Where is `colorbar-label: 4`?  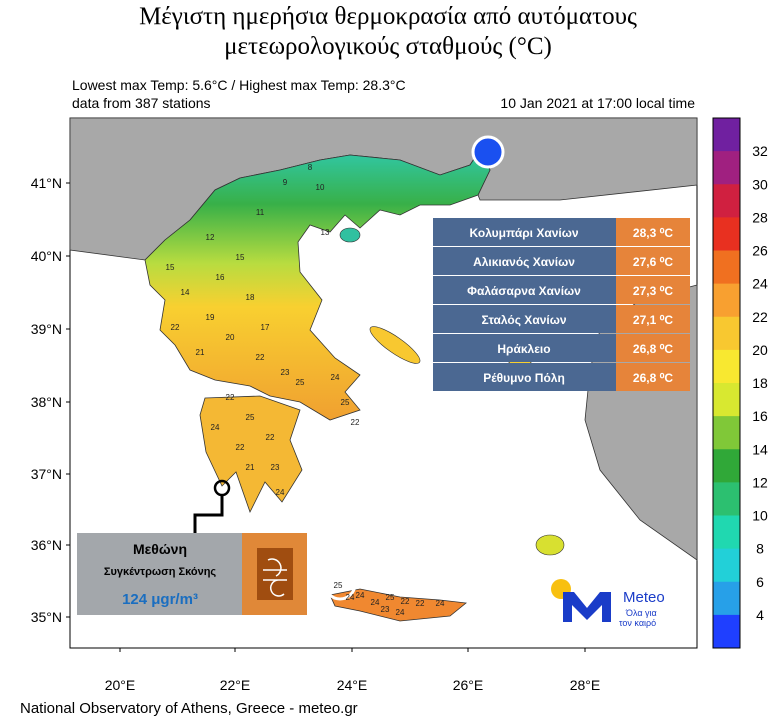
colorbar-label: 4 is located at coordinates (760, 615).